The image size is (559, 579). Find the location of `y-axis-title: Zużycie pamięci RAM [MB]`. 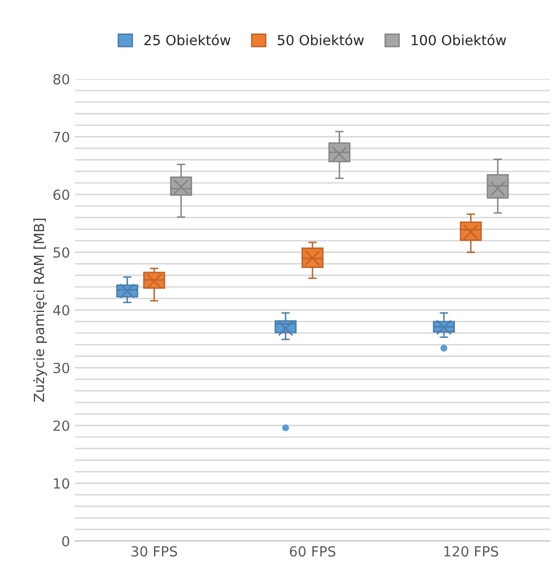

y-axis-title: Zużycie pamięci RAM [MB] is located at coordinates (40, 310).